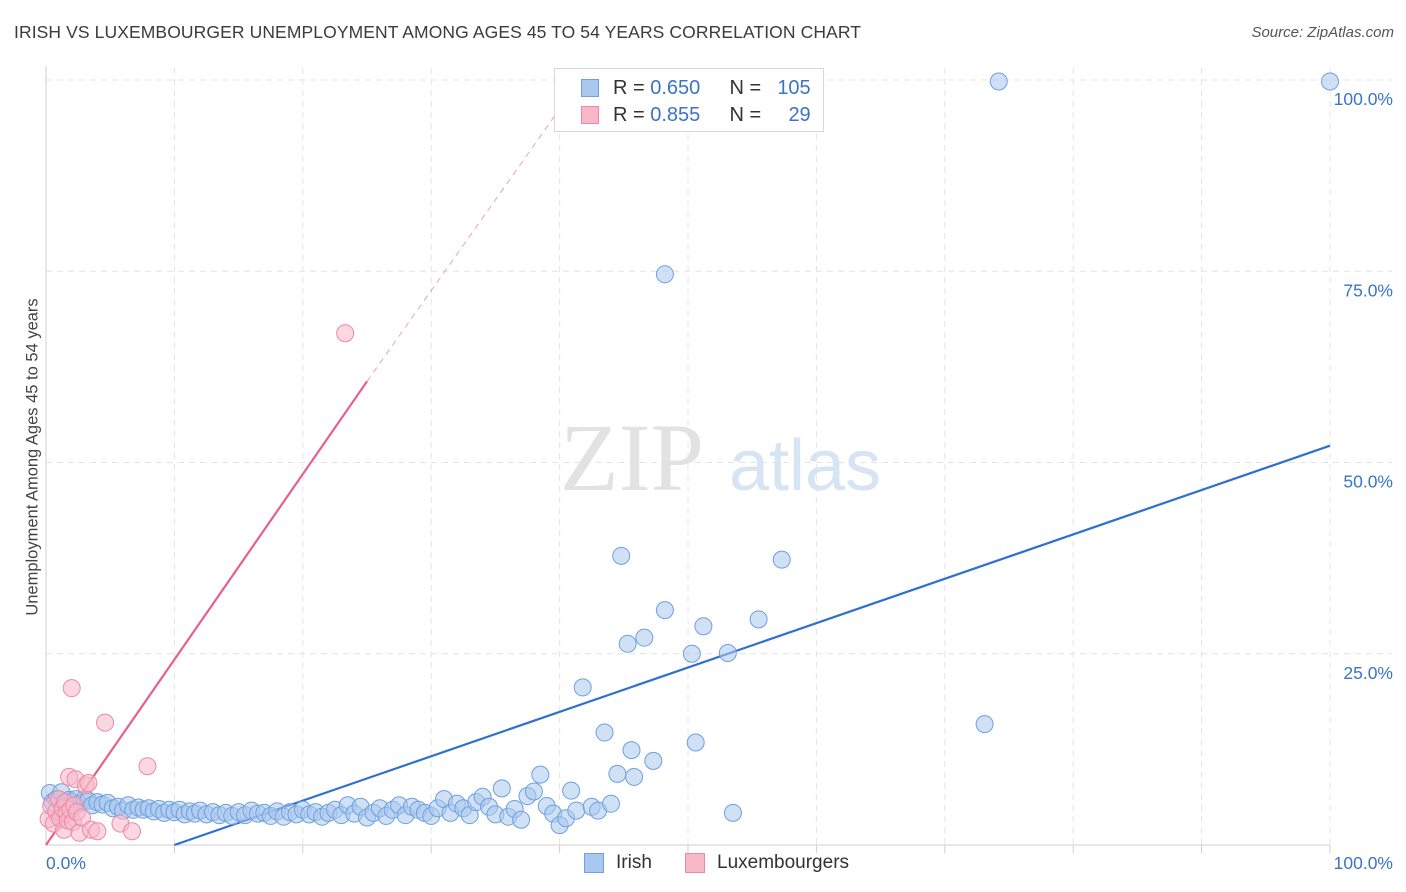 This screenshot has height=892, width=1406. What do you see at coordinates (594, 863) in the screenshot?
I see `bottom-legend-swatch-irish` at bounding box center [594, 863].